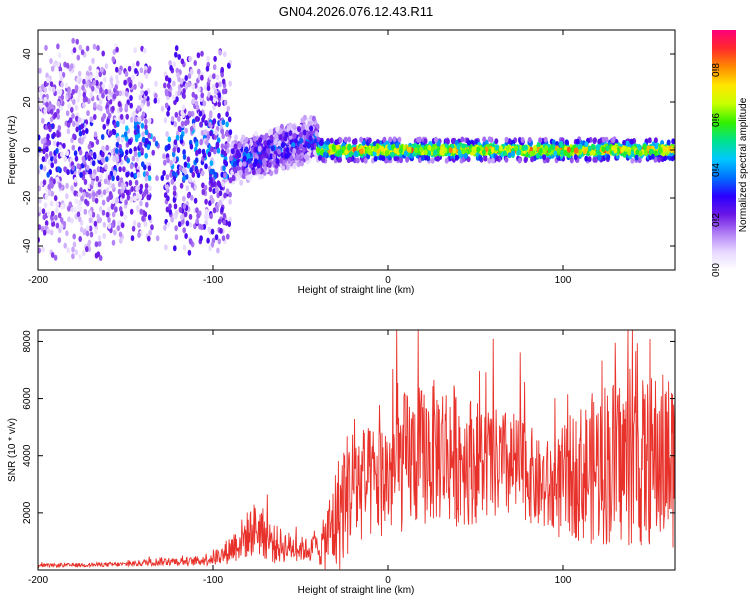 The image size is (750, 600). What do you see at coordinates (27, 512) in the screenshot?
I see `y-tick-label: 2000` at bounding box center [27, 512].